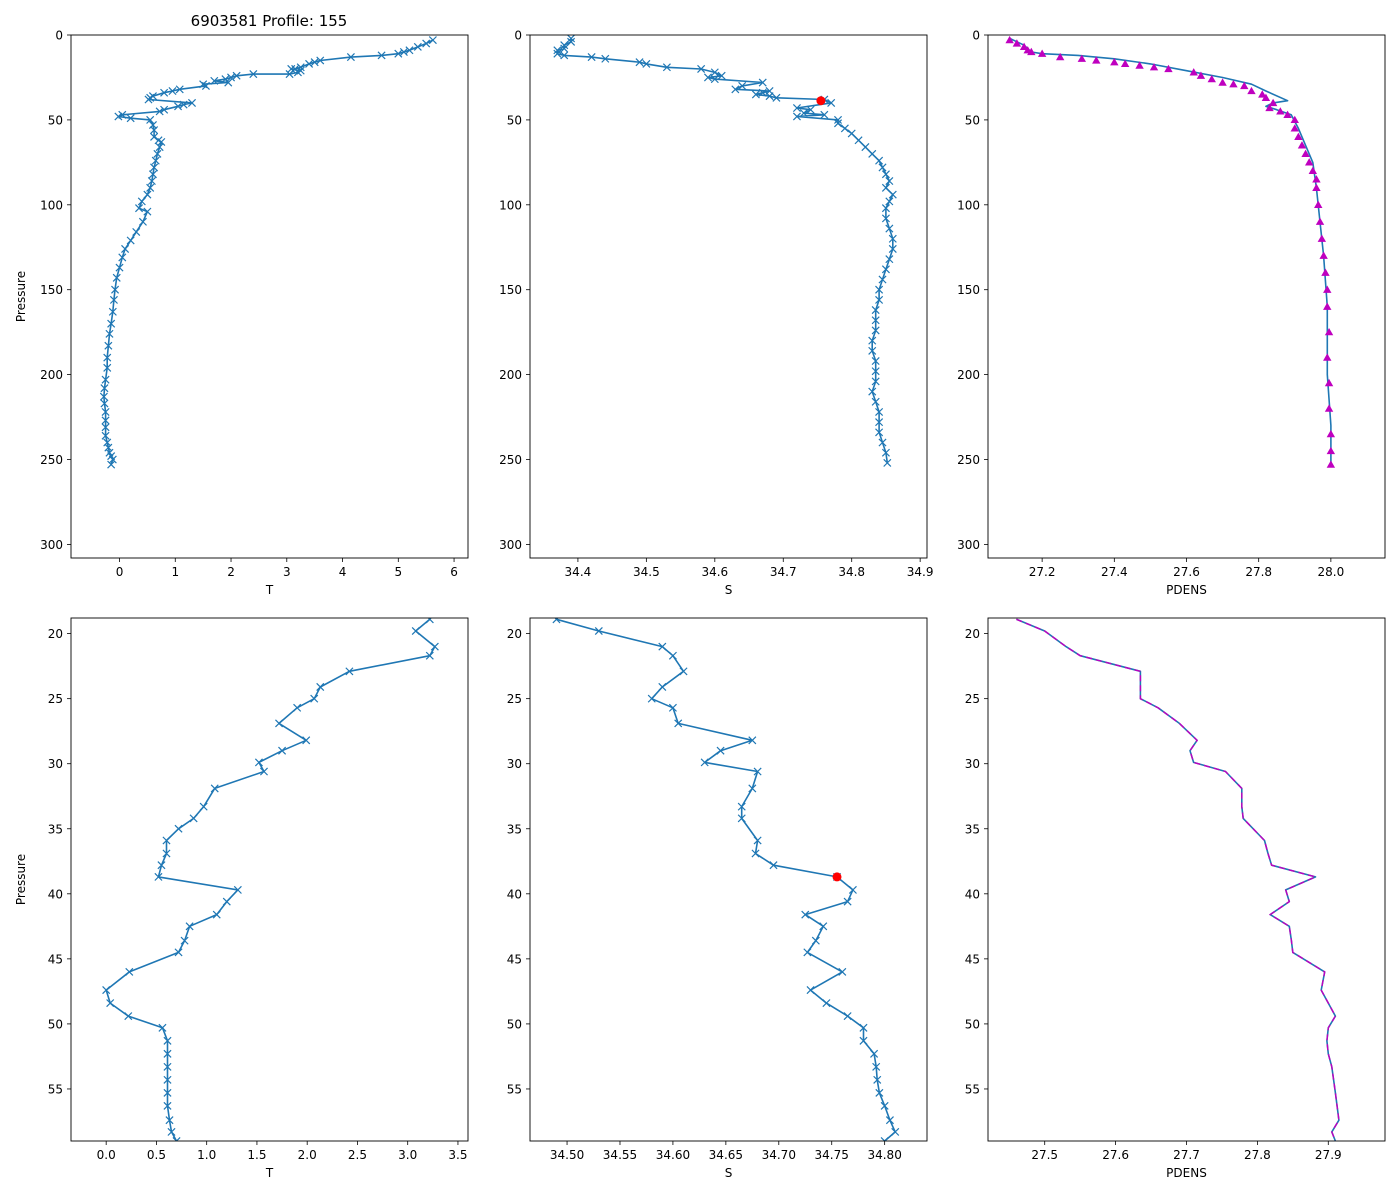 The height and width of the screenshot is (1200, 1400). What do you see at coordinates (307, 1155) in the screenshot?
I see `x-tick-label: 2.0` at bounding box center [307, 1155].